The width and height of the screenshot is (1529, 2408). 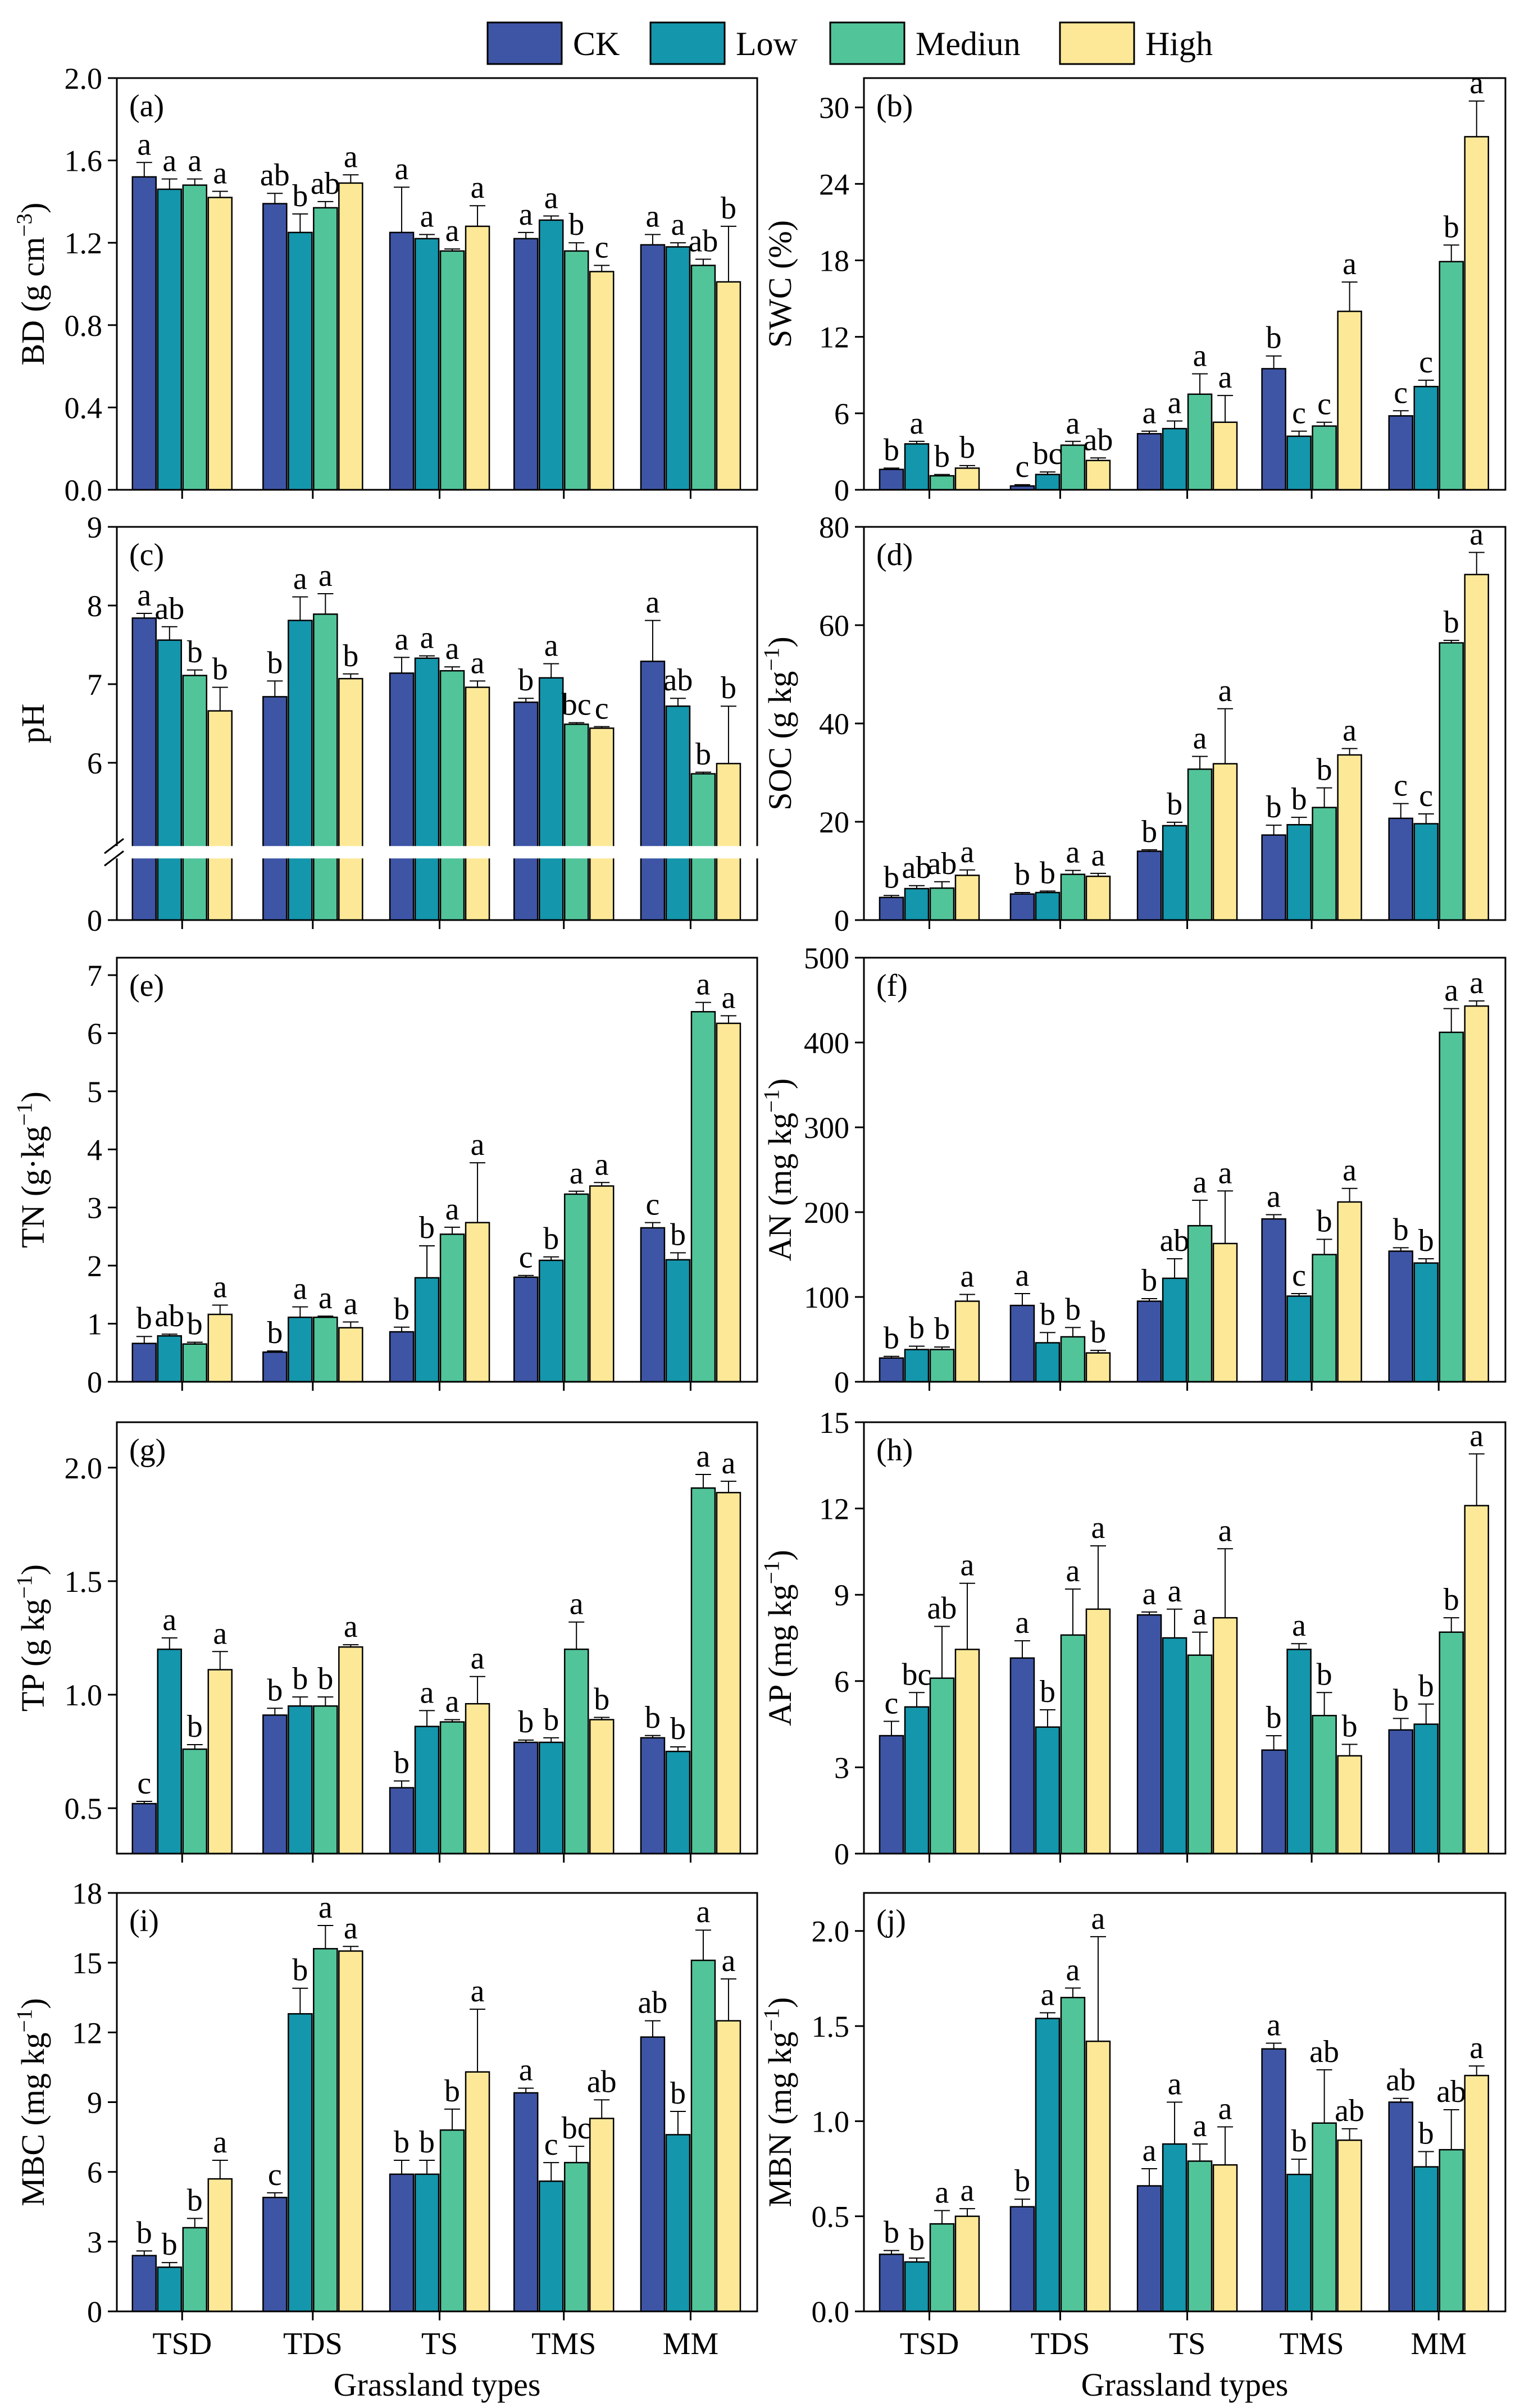 I want to click on bar-i-tds-mediun, so click(x=325, y=2130).